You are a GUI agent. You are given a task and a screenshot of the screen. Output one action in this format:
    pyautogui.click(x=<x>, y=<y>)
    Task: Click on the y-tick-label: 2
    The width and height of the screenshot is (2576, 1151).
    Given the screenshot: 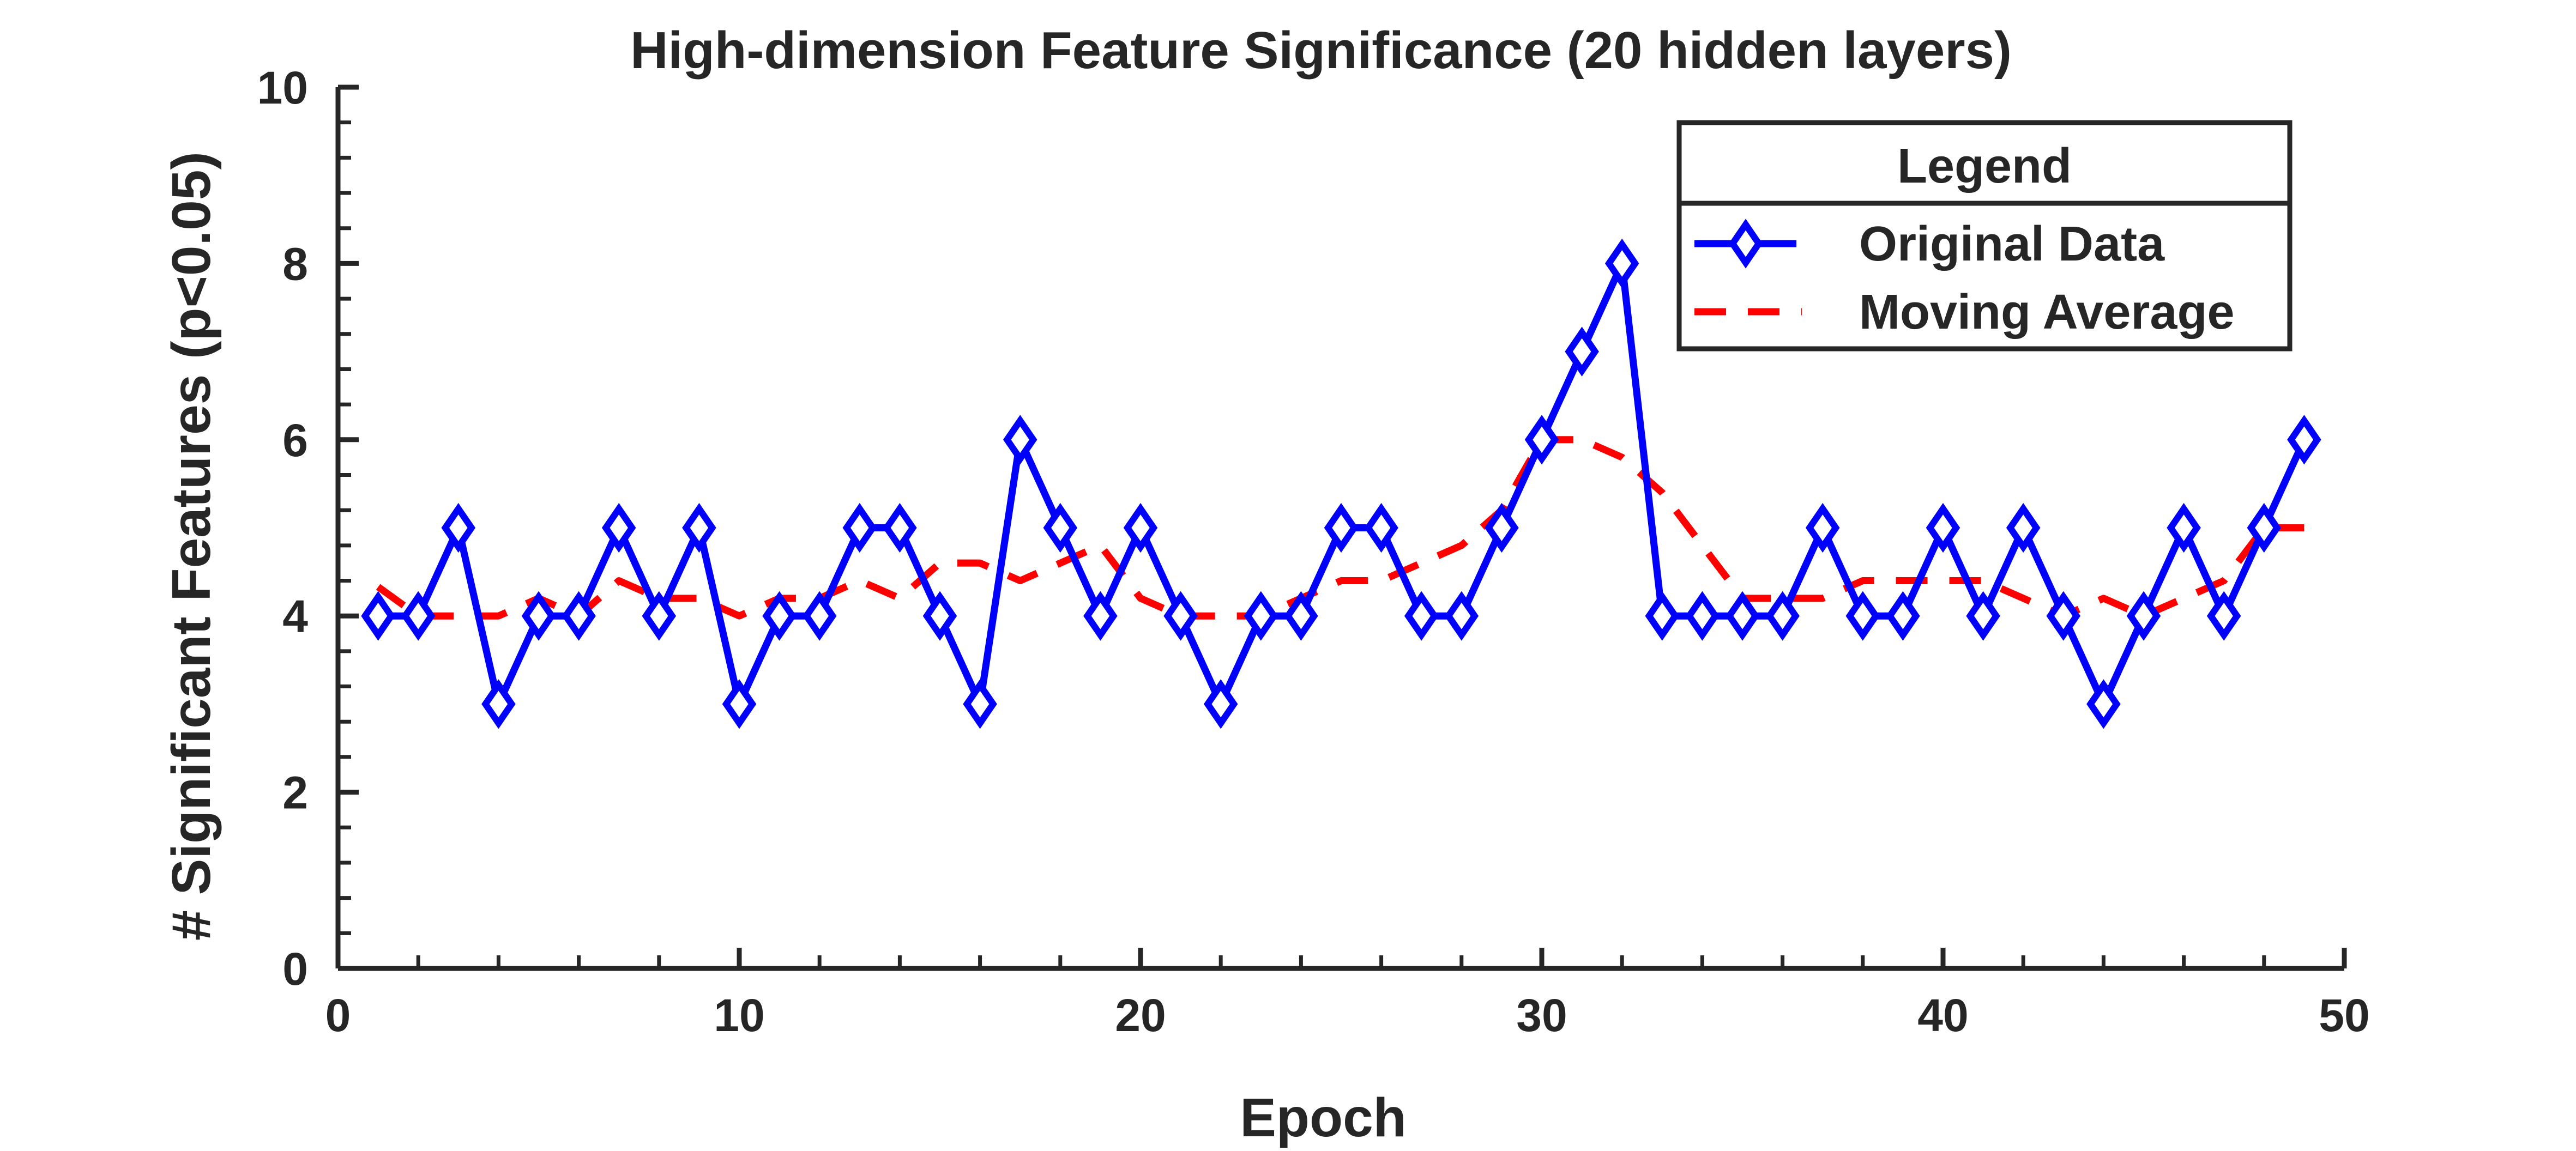 What is the action you would take?
    pyautogui.click(x=295, y=793)
    